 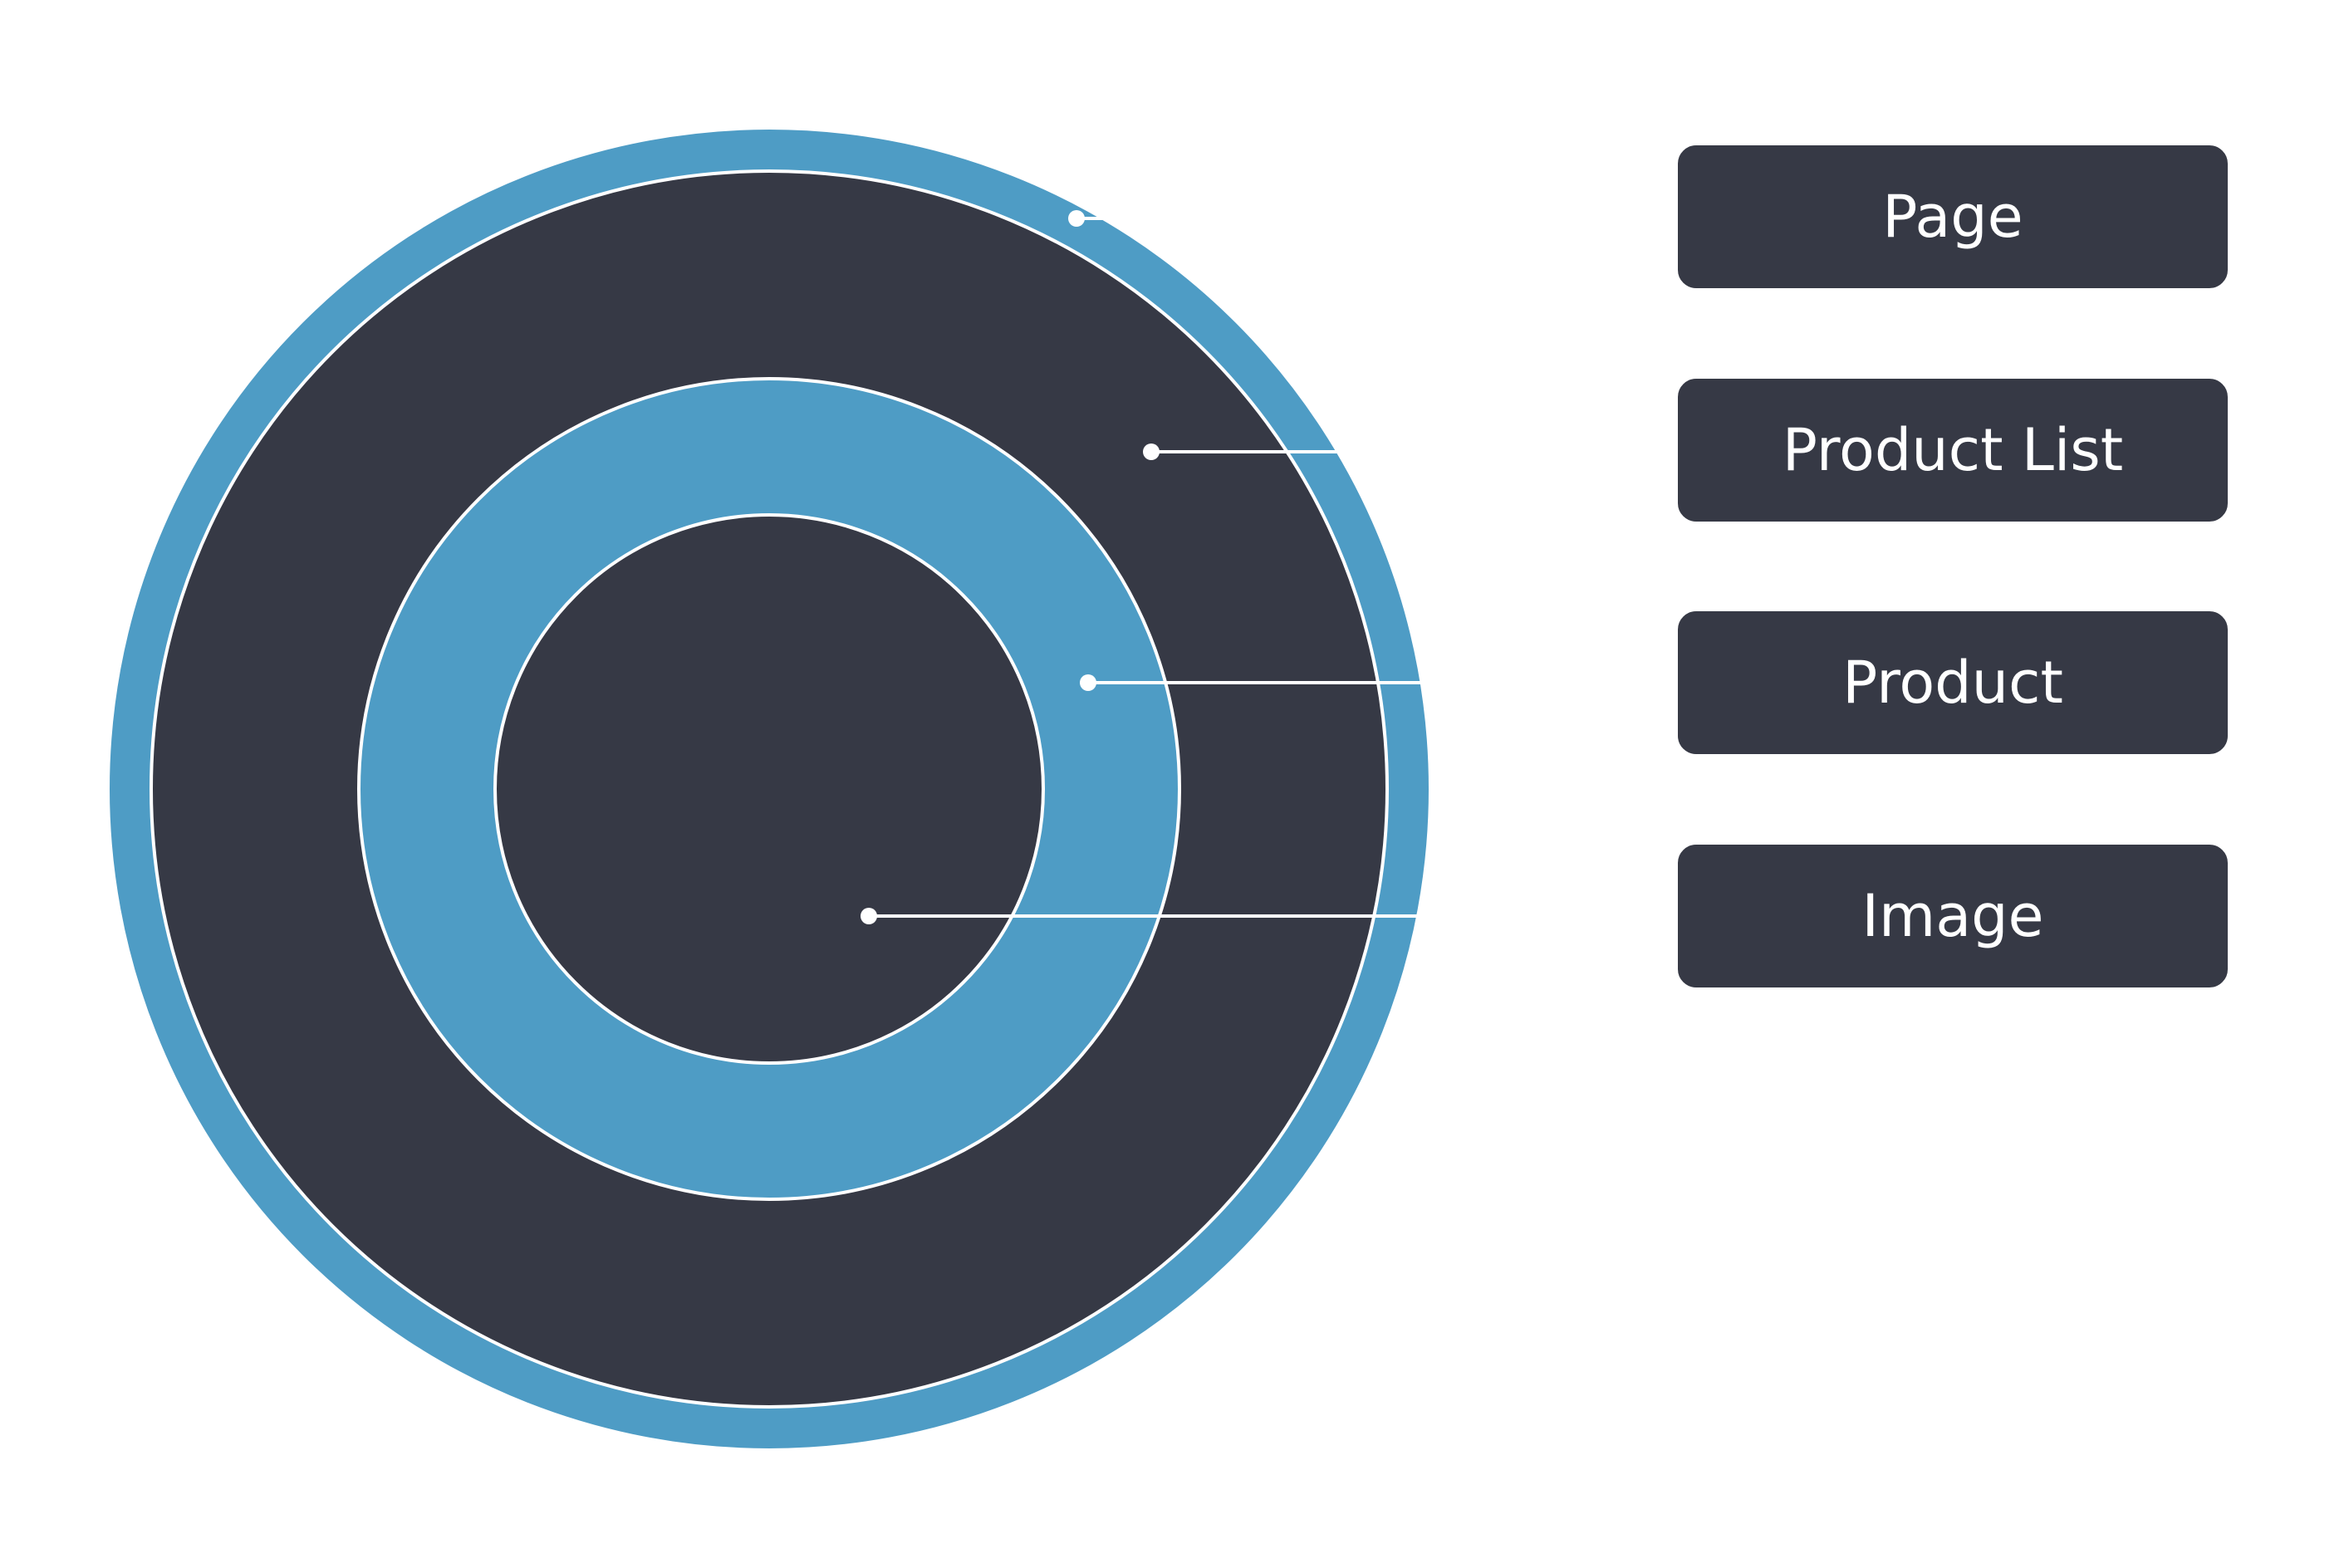 What do you see at coordinates (1088, 682) in the screenshot?
I see `leader-dot-product` at bounding box center [1088, 682].